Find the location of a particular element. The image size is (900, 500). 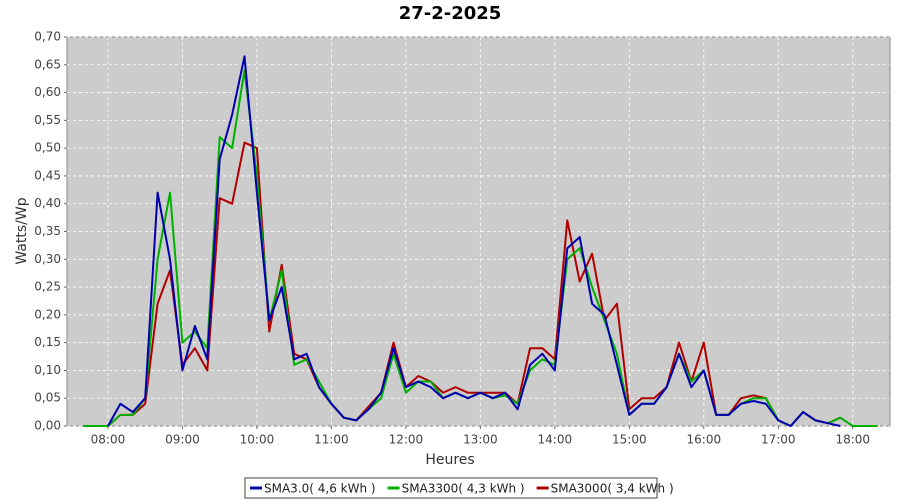

chart-title: 27-2-2025 is located at coordinates (450, 13).